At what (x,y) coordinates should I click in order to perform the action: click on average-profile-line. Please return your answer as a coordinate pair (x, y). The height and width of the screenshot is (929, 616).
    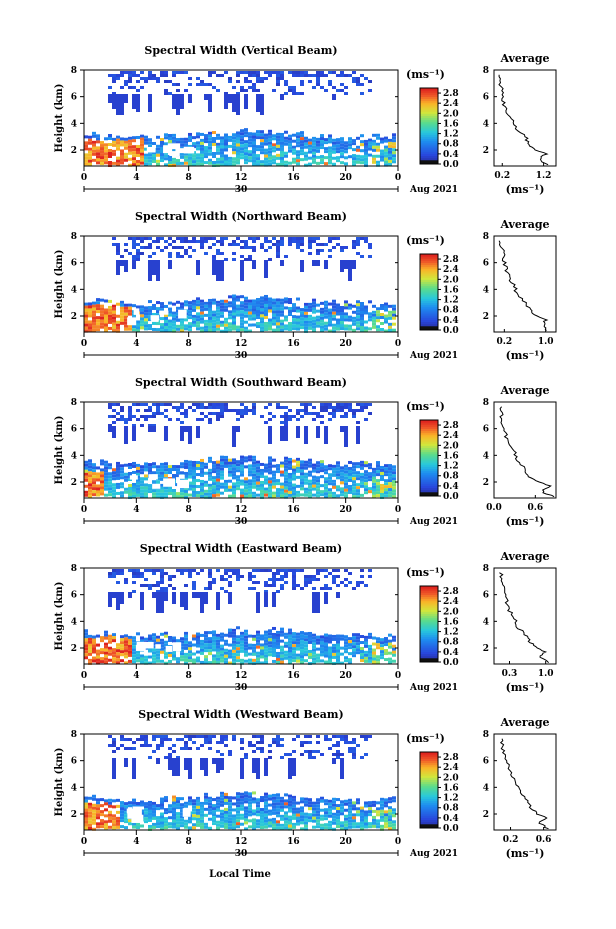
    Looking at the image, I should click on (523, 120).